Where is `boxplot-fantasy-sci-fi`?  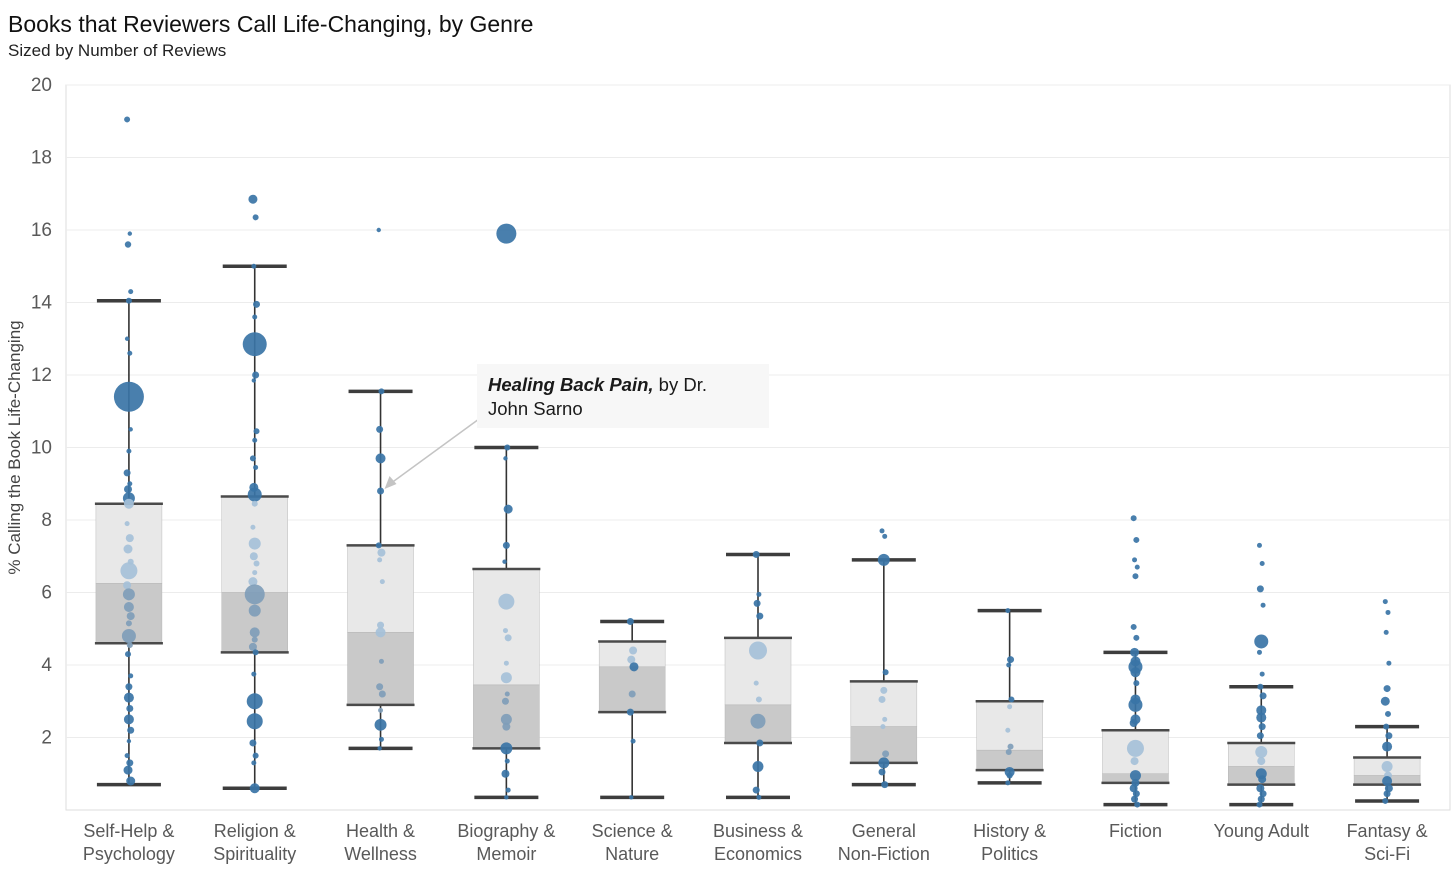 boxplot-fantasy-sci-fi is located at coordinates (1387, 701).